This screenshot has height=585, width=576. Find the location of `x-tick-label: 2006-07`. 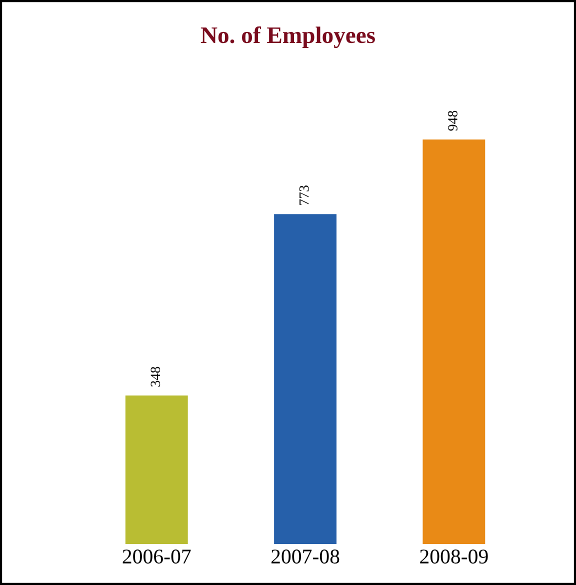

x-tick-label: 2006-07 is located at coordinates (156, 557).